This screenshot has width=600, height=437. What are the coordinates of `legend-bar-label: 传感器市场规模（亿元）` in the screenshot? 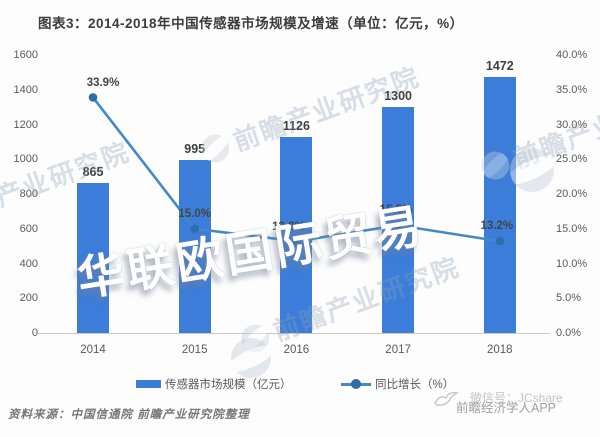 It's located at (228, 385).